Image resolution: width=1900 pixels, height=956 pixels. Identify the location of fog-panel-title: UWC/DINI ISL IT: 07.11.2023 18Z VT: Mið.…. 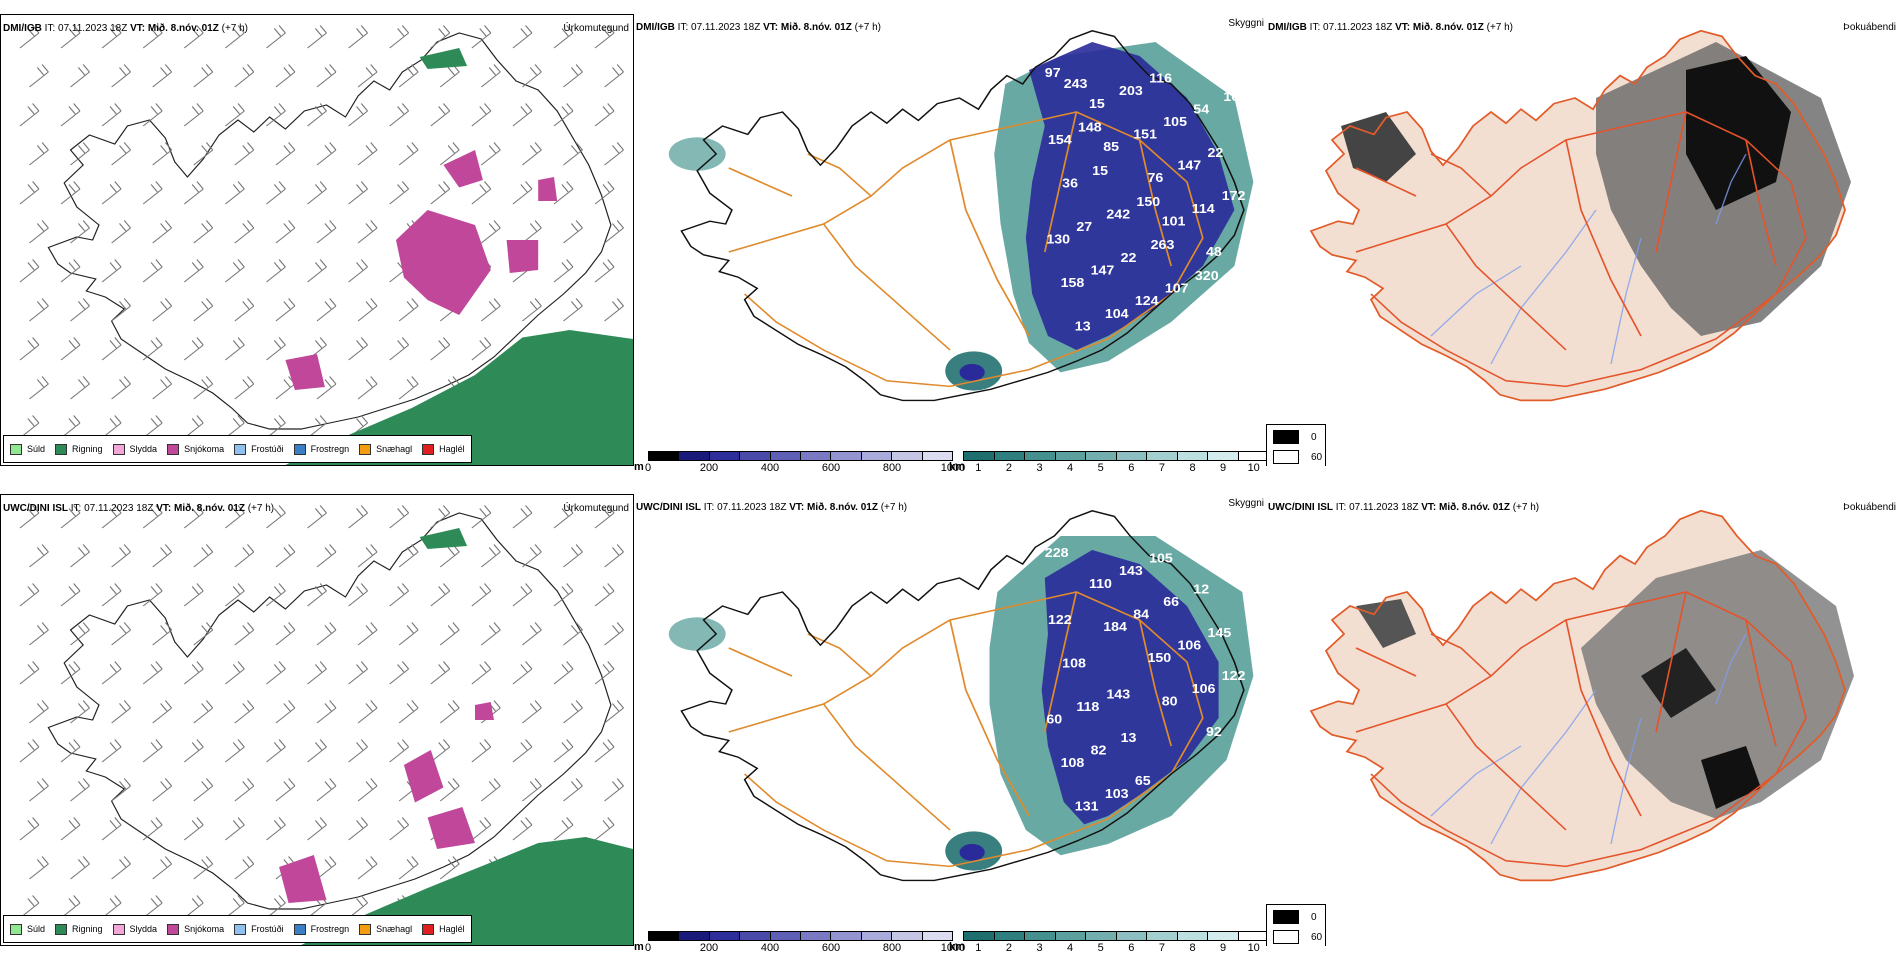
(1404, 507).